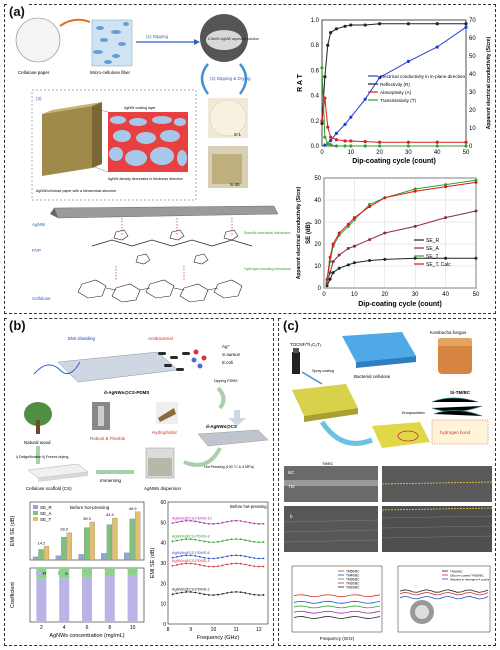  I want to click on y-axis-label: SE (dB), so click(309, 233).